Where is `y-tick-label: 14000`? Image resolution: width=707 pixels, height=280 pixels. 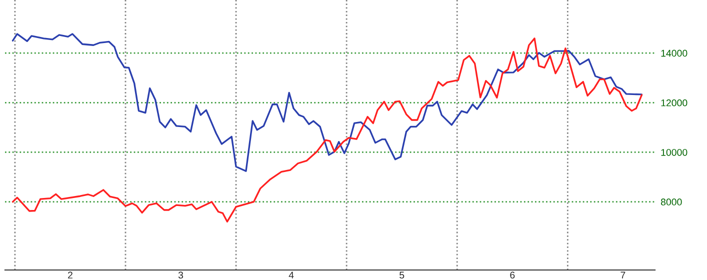
y-tick-label: 14000 is located at coordinates (674, 53).